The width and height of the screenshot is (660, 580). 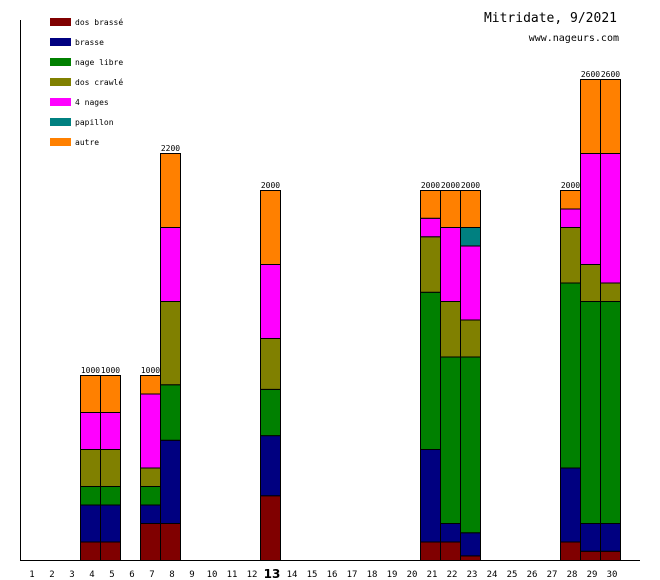 I want to click on x-tick-label: 12, so click(x=252, y=575).